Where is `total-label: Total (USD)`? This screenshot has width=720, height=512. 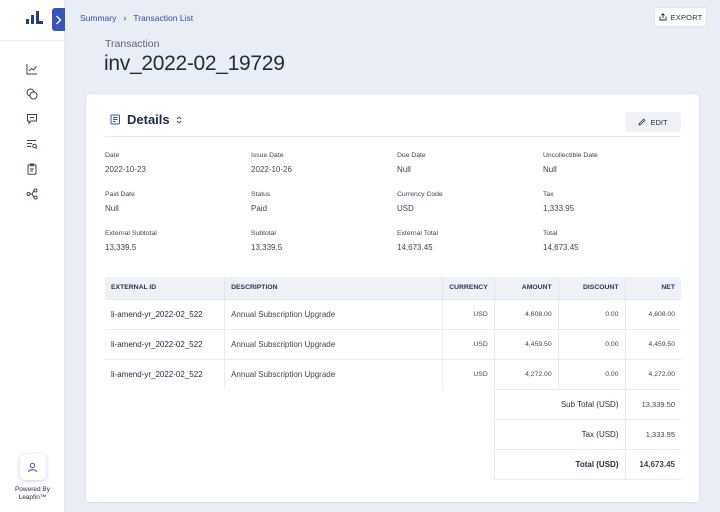 total-label: Total (USD) is located at coordinates (560, 464).